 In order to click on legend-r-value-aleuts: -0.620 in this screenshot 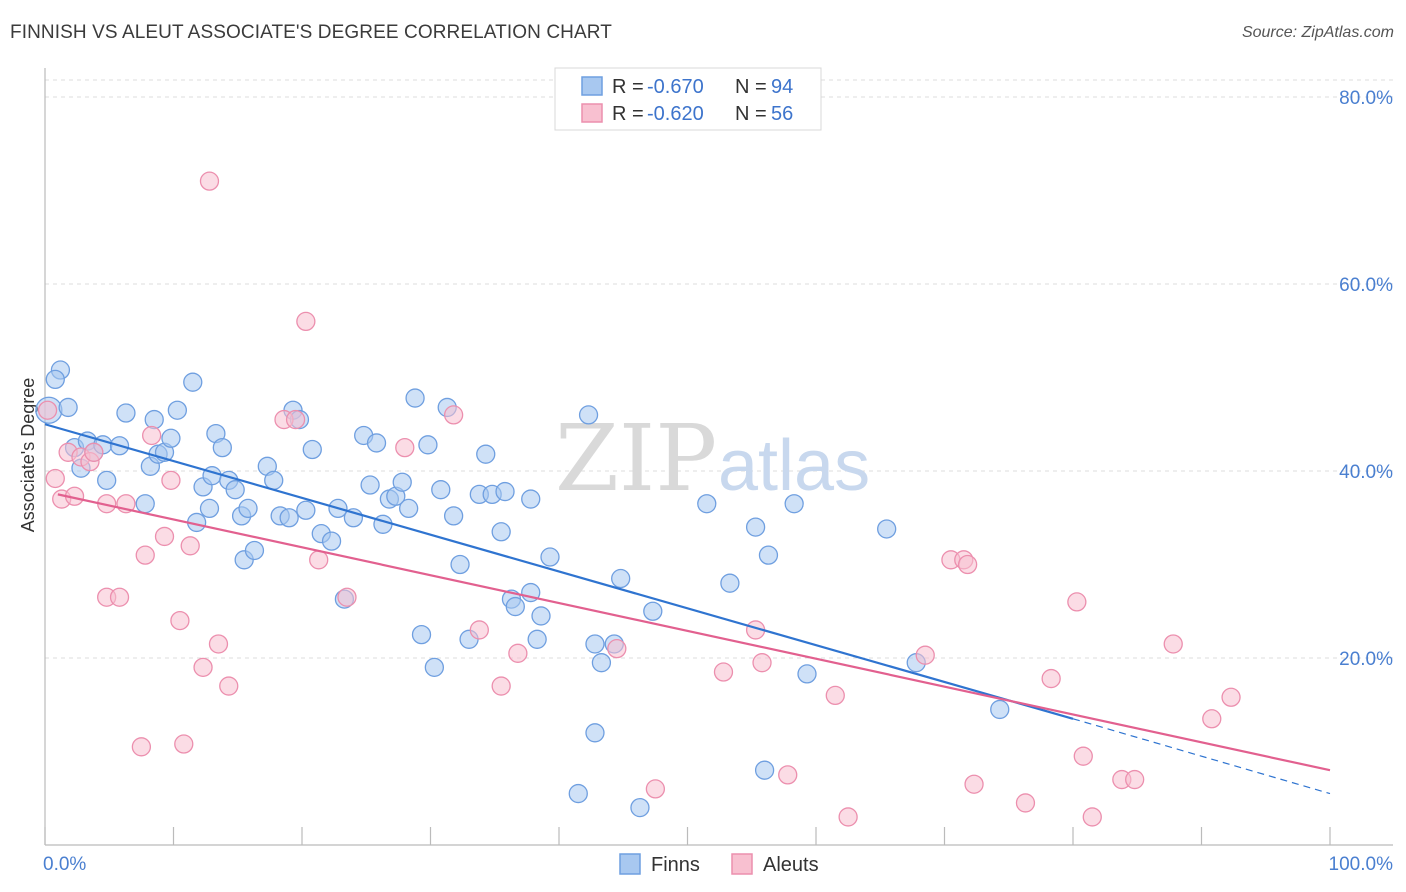, I will do `click(675, 114)`.